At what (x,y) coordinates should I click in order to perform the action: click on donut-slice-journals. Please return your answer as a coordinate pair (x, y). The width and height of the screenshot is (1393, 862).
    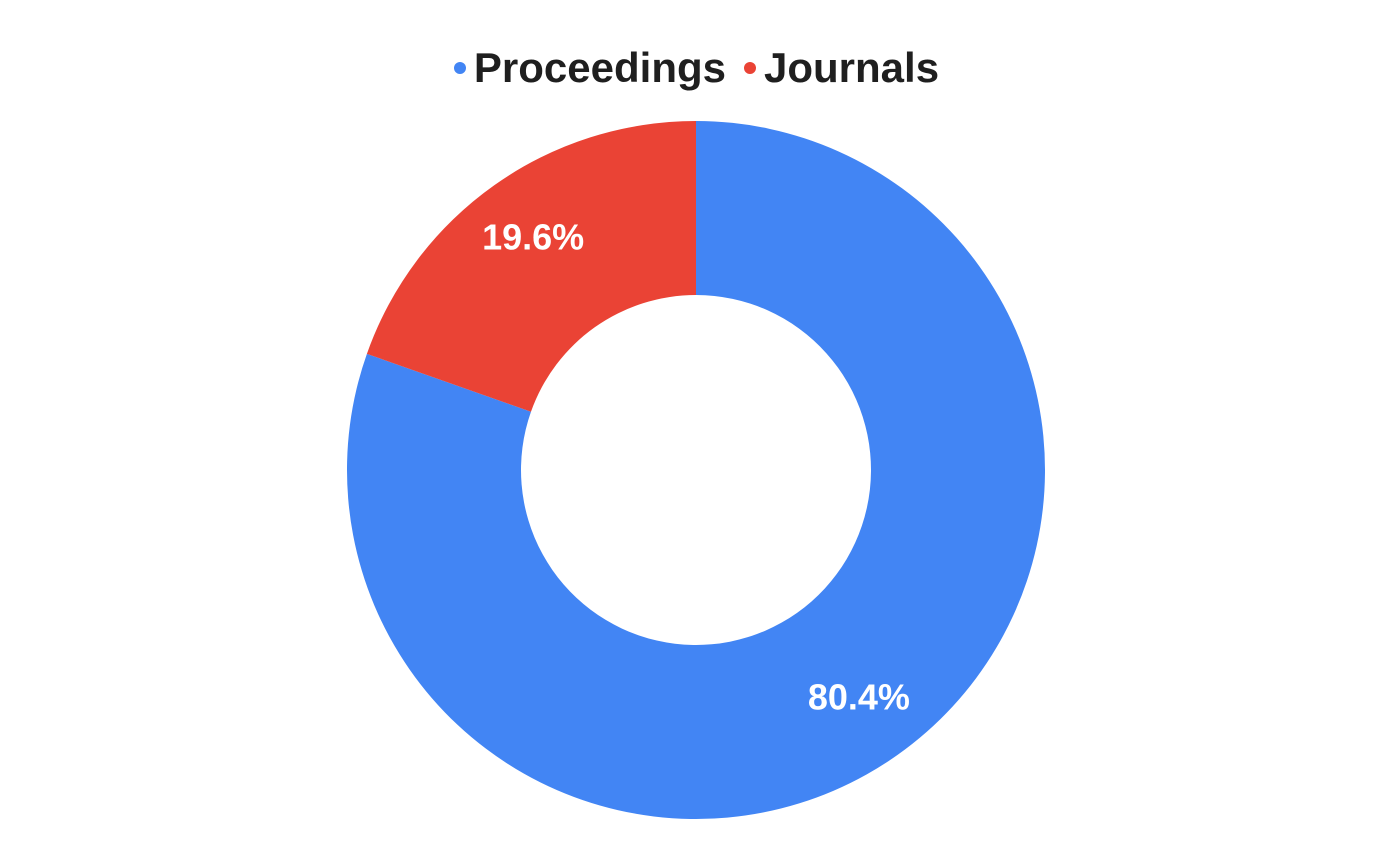
    Looking at the image, I should click on (531, 266).